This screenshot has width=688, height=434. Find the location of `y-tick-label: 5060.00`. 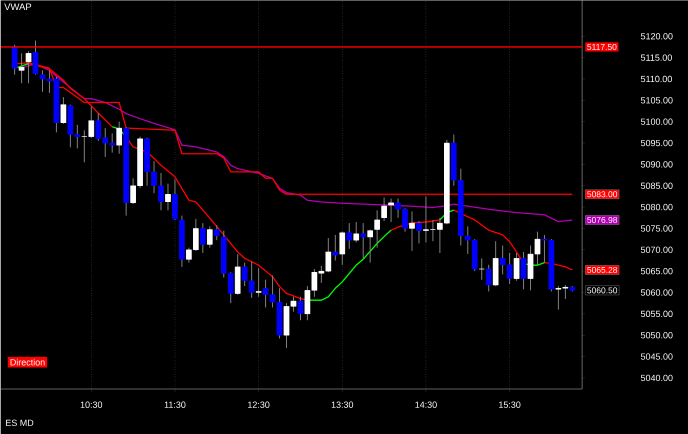

y-tick-label: 5060.00 is located at coordinates (656, 292).